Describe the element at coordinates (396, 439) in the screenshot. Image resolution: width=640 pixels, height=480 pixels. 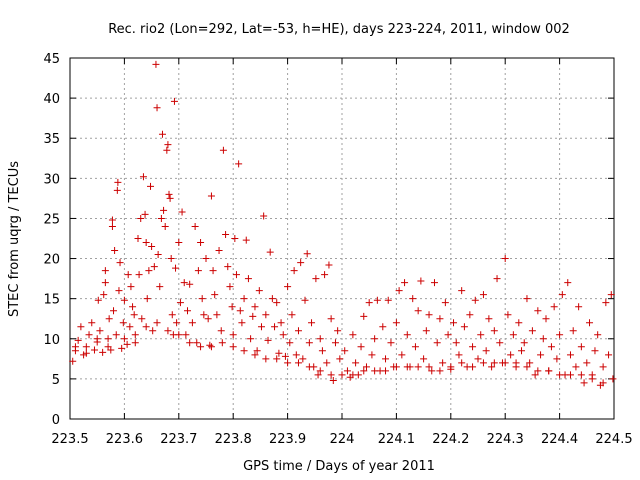
I see `x-tick-label: 224.1` at that location.